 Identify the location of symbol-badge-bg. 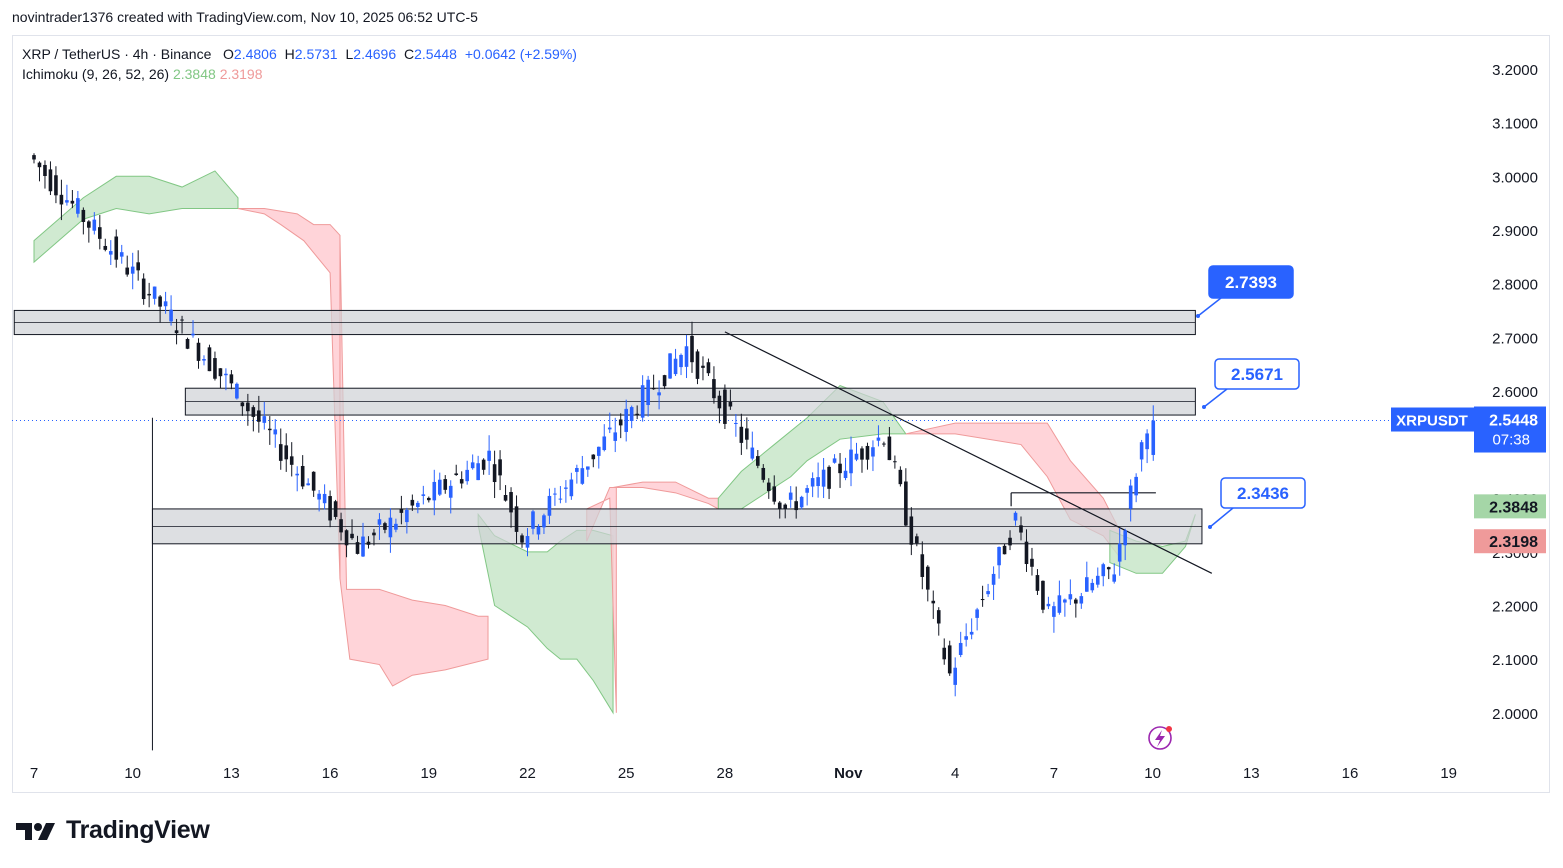
(1432, 419).